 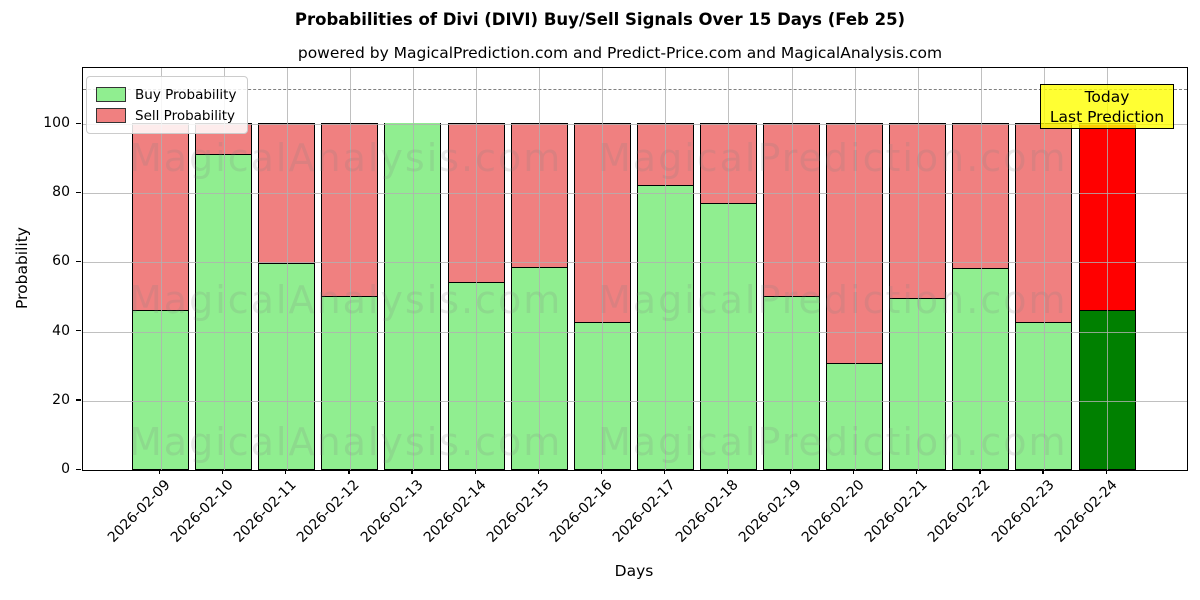 I want to click on y-tick-label: 60, so click(x=61, y=261).